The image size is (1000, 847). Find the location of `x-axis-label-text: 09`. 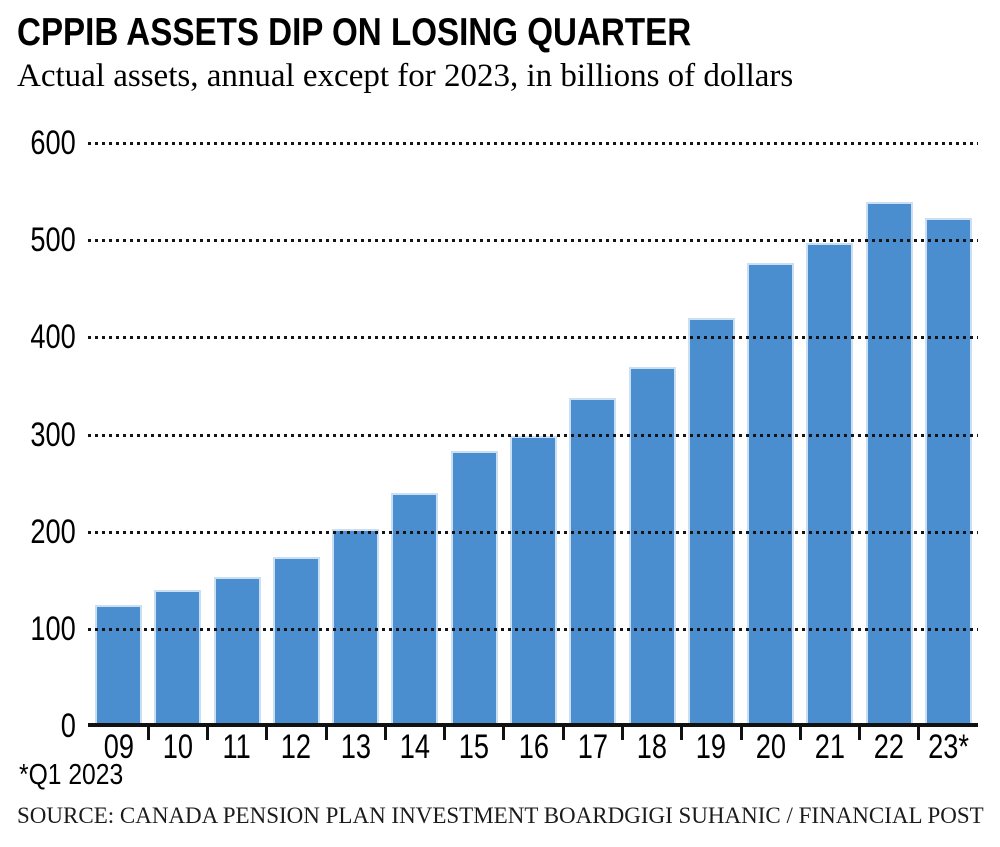

x-axis-label-text: 09 is located at coordinates (118, 747).